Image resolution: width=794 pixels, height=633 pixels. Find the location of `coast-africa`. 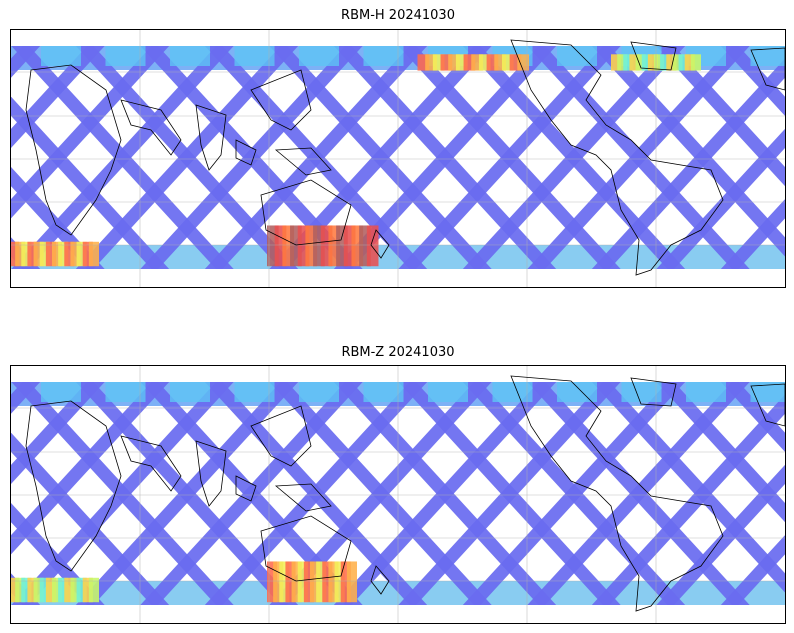

coast-africa is located at coordinates (73, 486).